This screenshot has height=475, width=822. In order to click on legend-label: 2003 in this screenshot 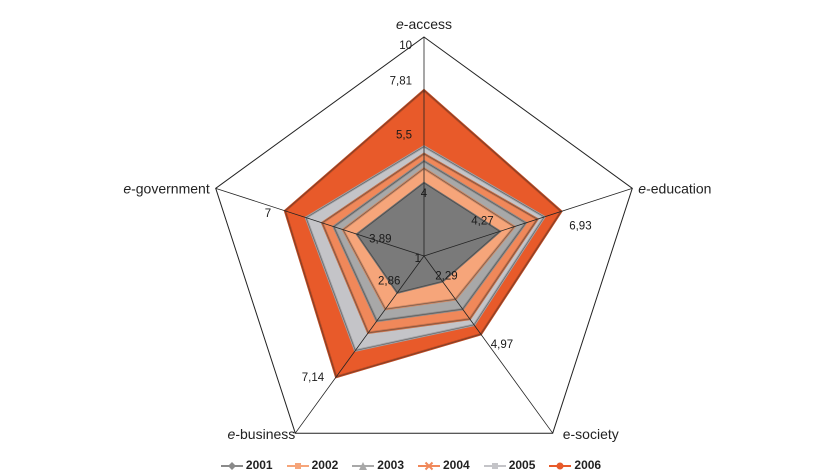, I will do `click(390, 465)`.